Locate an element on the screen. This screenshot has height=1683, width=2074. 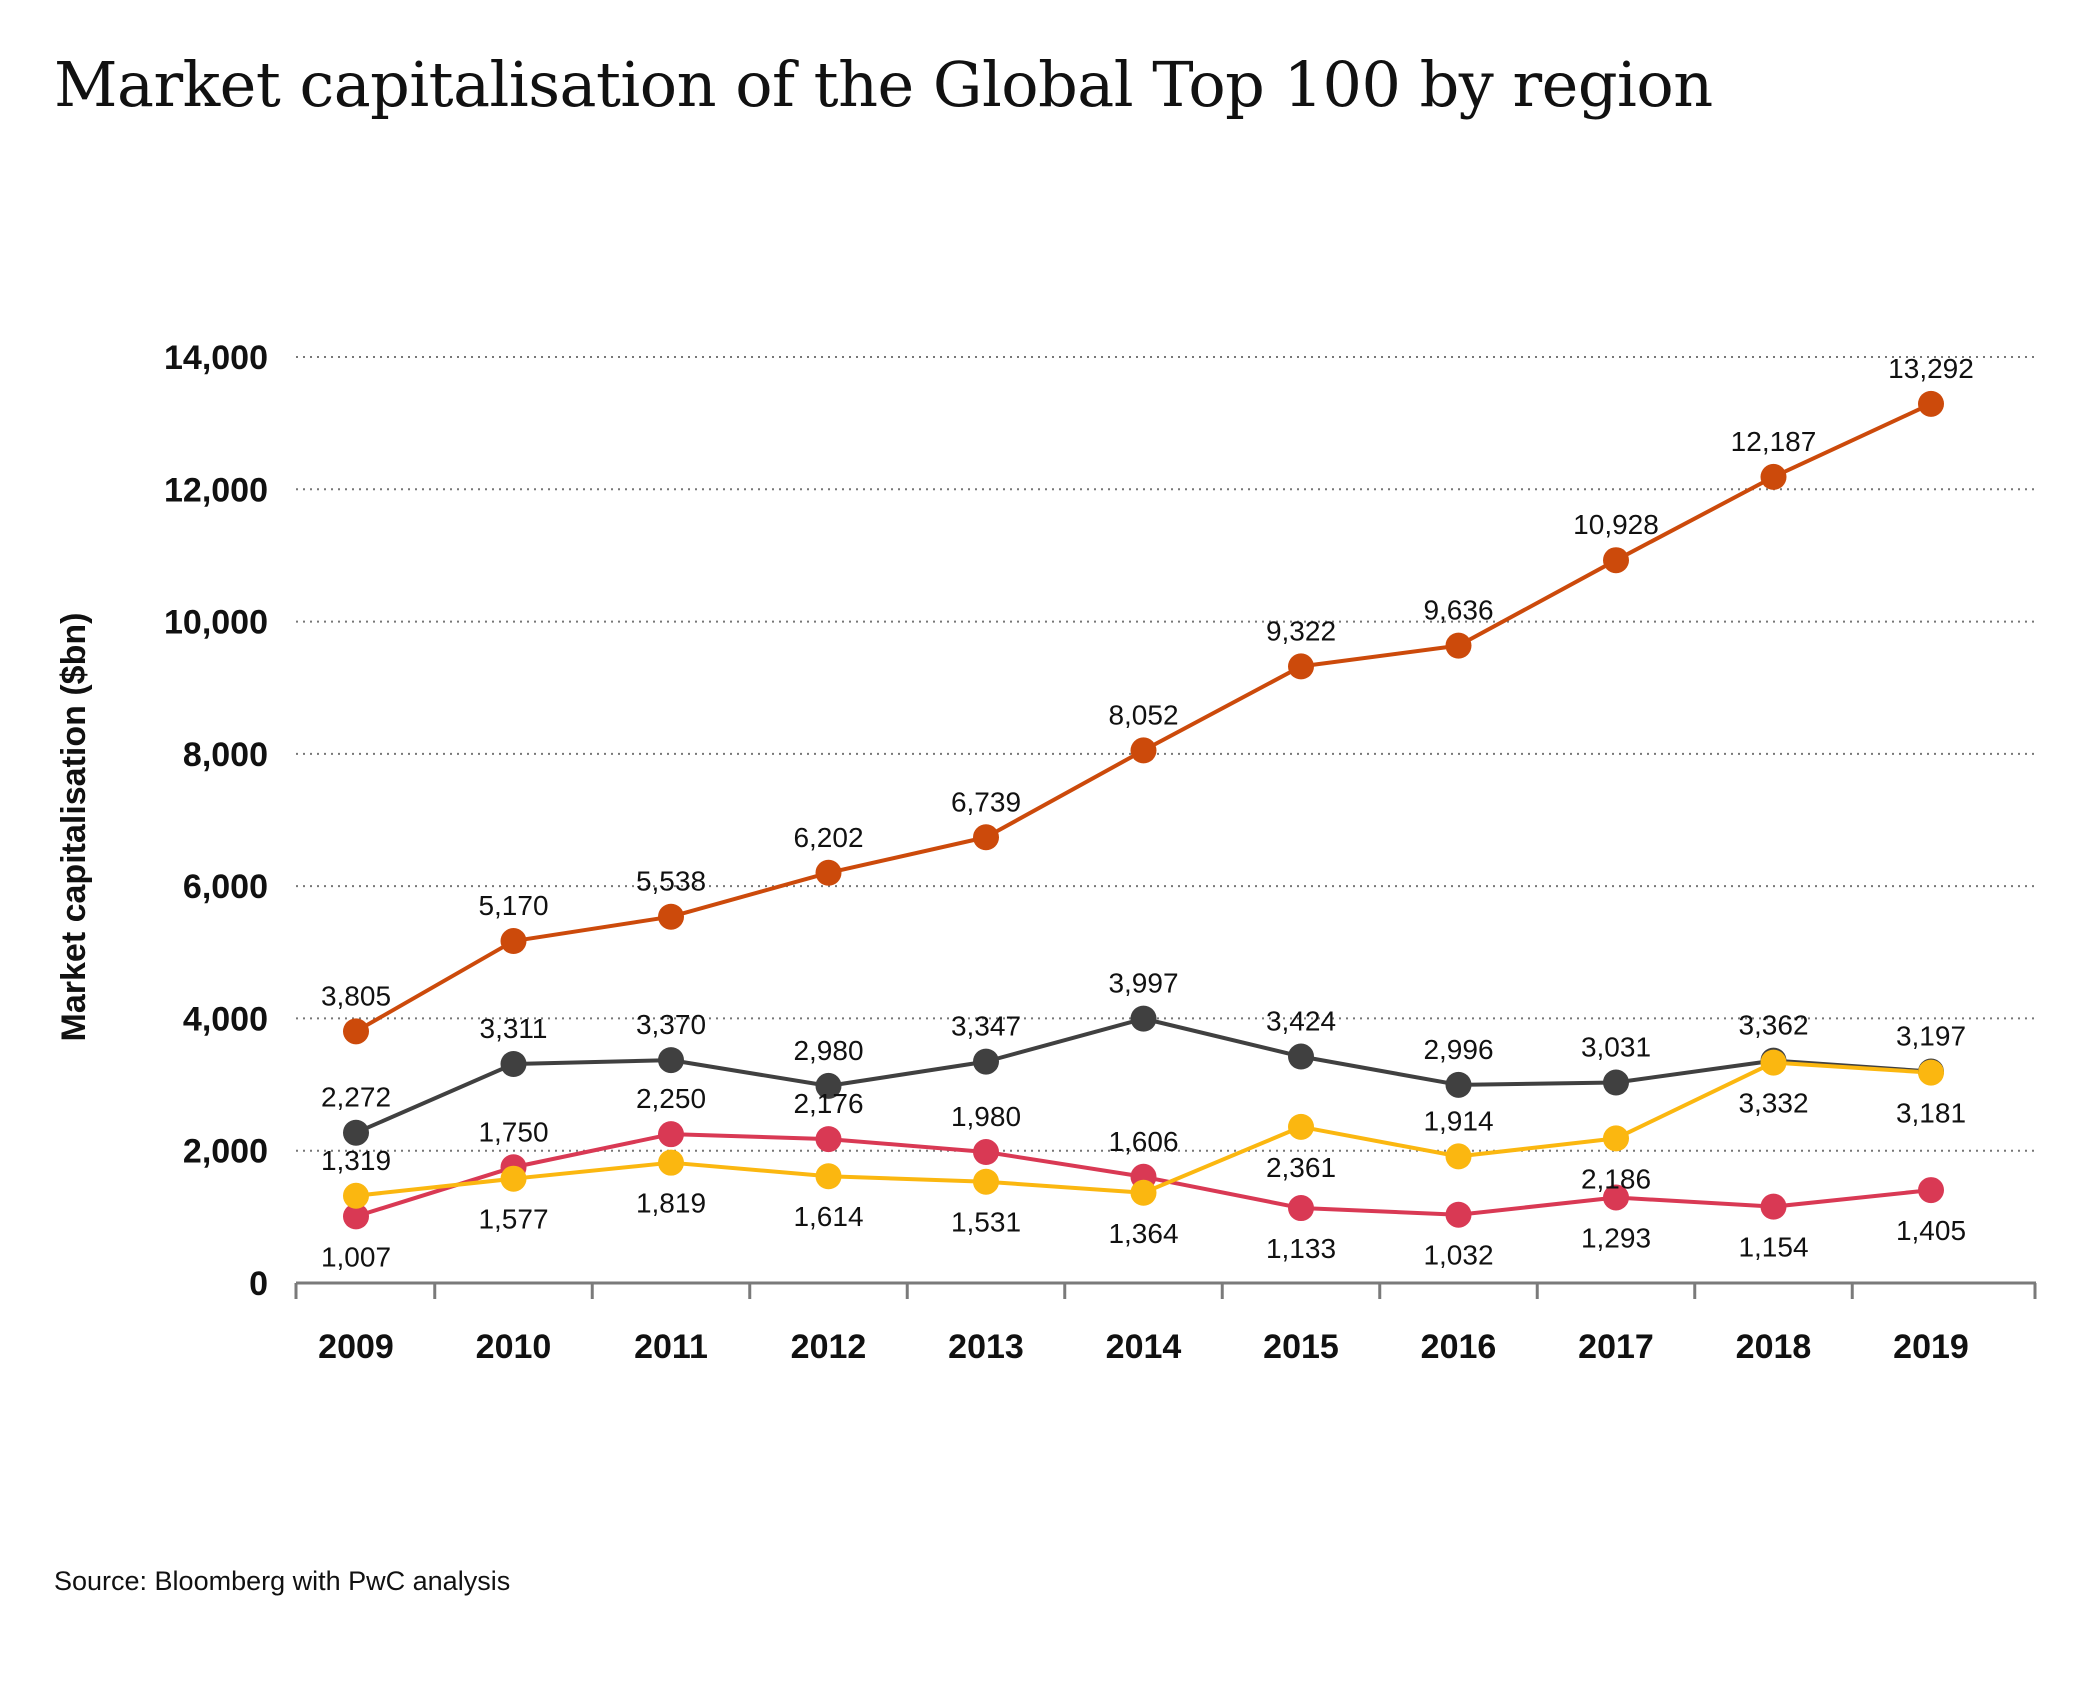
x-tick-label: 2017 is located at coordinates (1616, 1347).